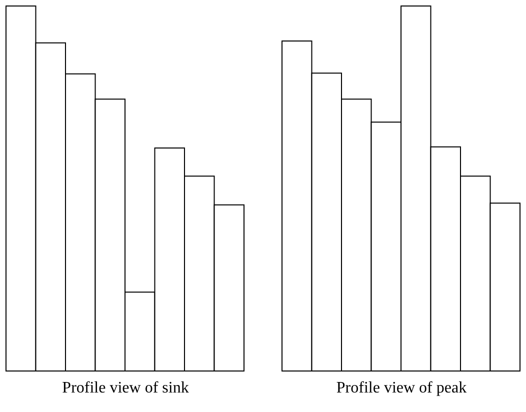 The height and width of the screenshot is (412, 526). Describe the element at coordinates (401, 388) in the screenshot. I see `x-axis-title: Profile view of peak` at that location.